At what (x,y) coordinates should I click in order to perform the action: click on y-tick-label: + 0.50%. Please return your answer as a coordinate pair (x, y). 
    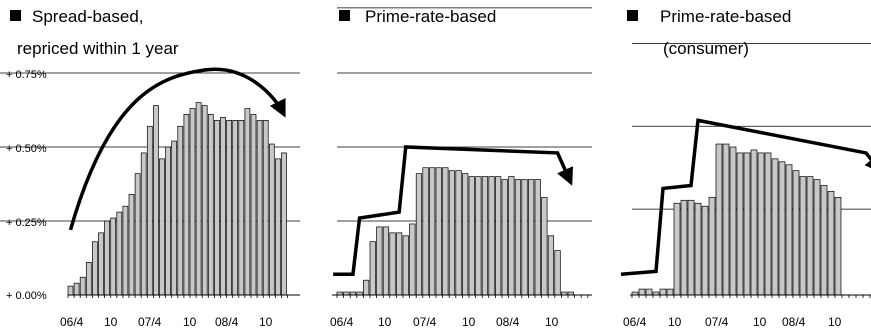
    Looking at the image, I should click on (26, 149).